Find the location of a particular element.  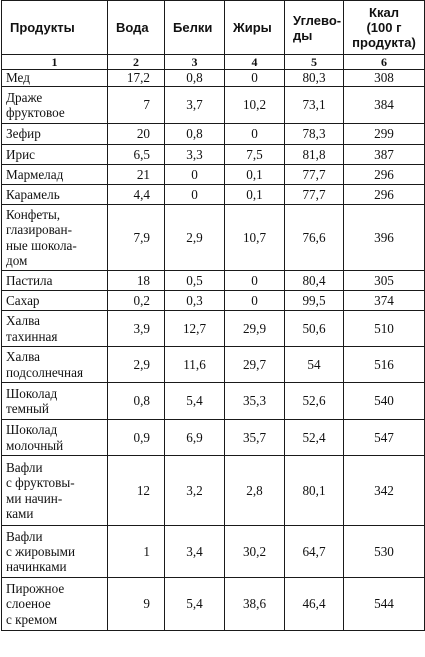

column-header-protein: Белки is located at coordinates (194, 27).